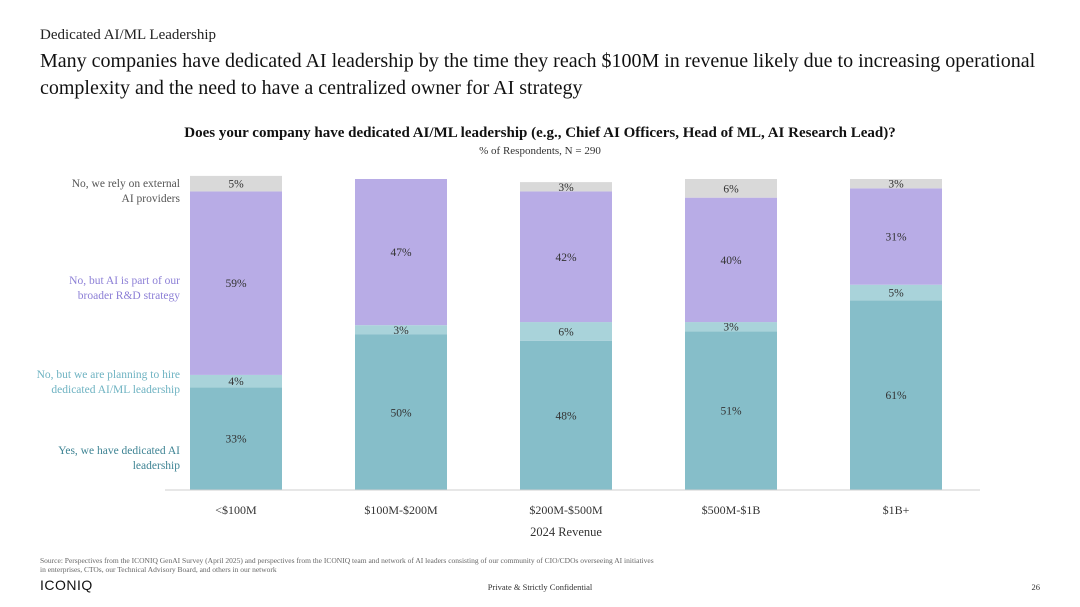 This screenshot has height=607, width=1080. I want to click on data-label: 4%, so click(236, 382).